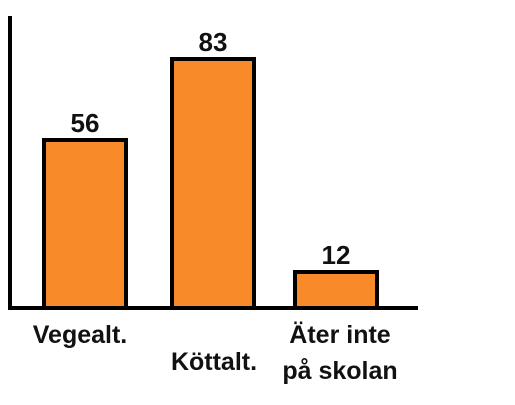 Image resolution: width=515 pixels, height=405 pixels. I want to click on category-label-2-line-1: på skolan, so click(339, 371).